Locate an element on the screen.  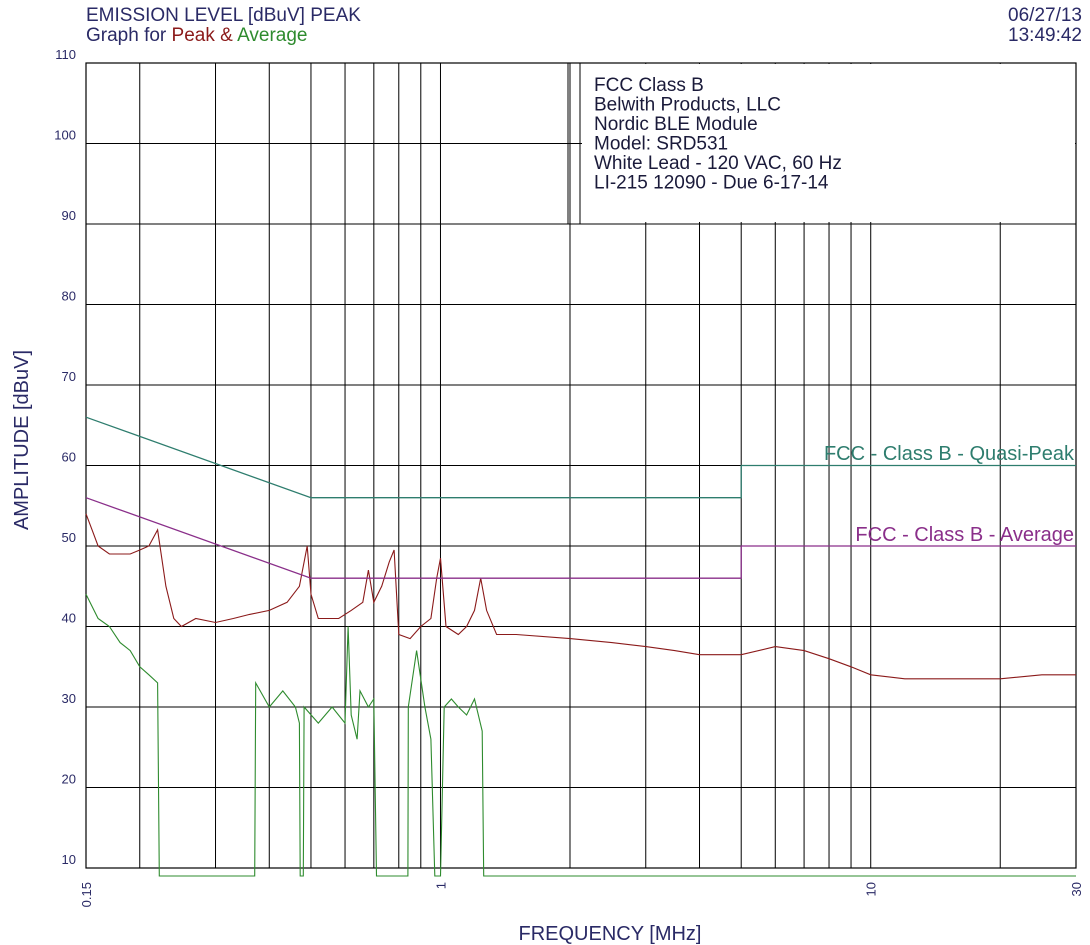
y-tick-label: 30 is located at coordinates (69, 698).